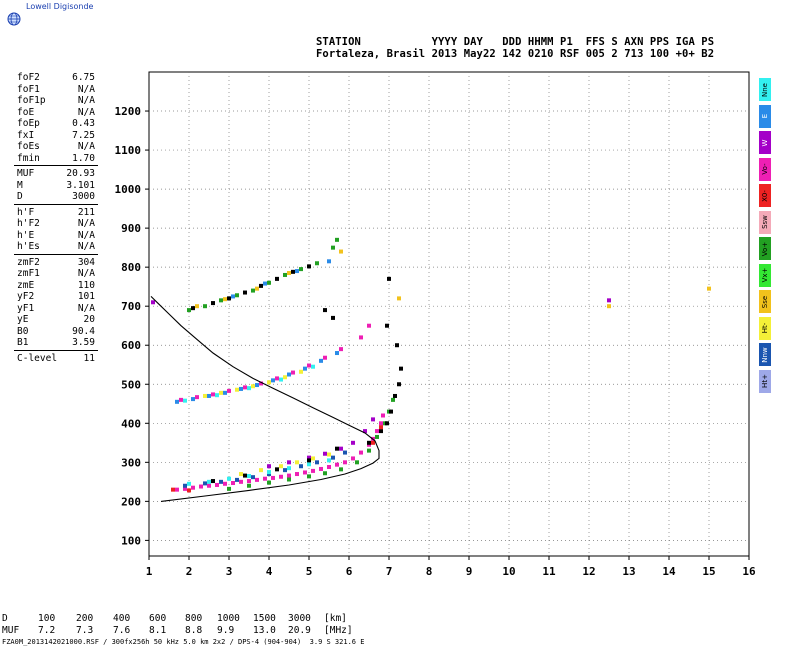 The height and width of the screenshot is (650, 800). What do you see at coordinates (49, 263) in the screenshot?
I see `param-row: zmF2 304` at bounding box center [49, 263].